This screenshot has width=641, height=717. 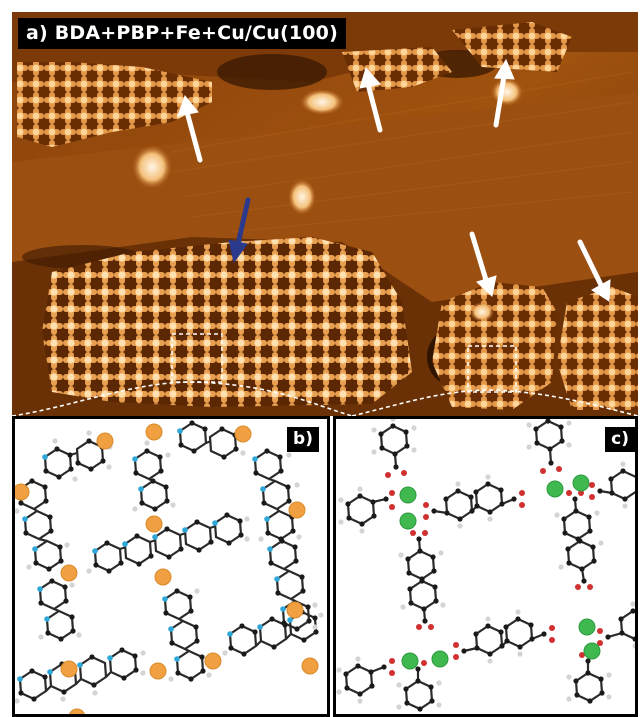 What do you see at coordinates (500, 572) in the screenshot?
I see `cu-atom-icon` at bounding box center [500, 572].